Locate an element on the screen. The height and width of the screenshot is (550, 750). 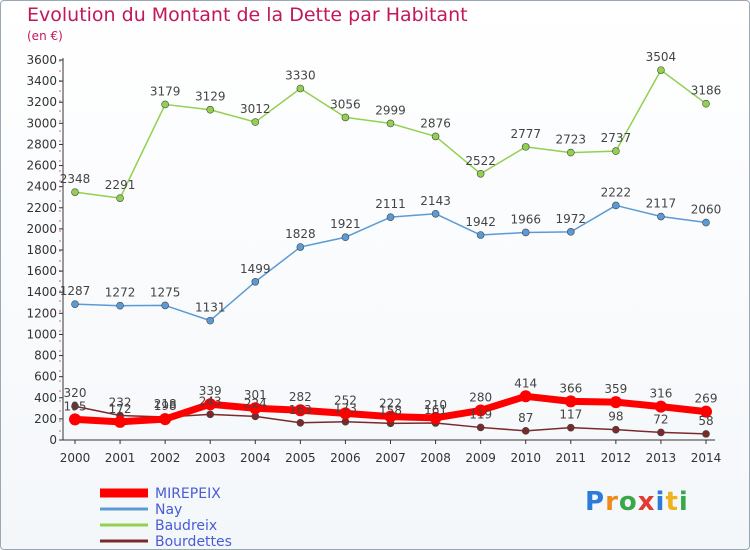
data-label: 218 is located at coordinates (165, 404).